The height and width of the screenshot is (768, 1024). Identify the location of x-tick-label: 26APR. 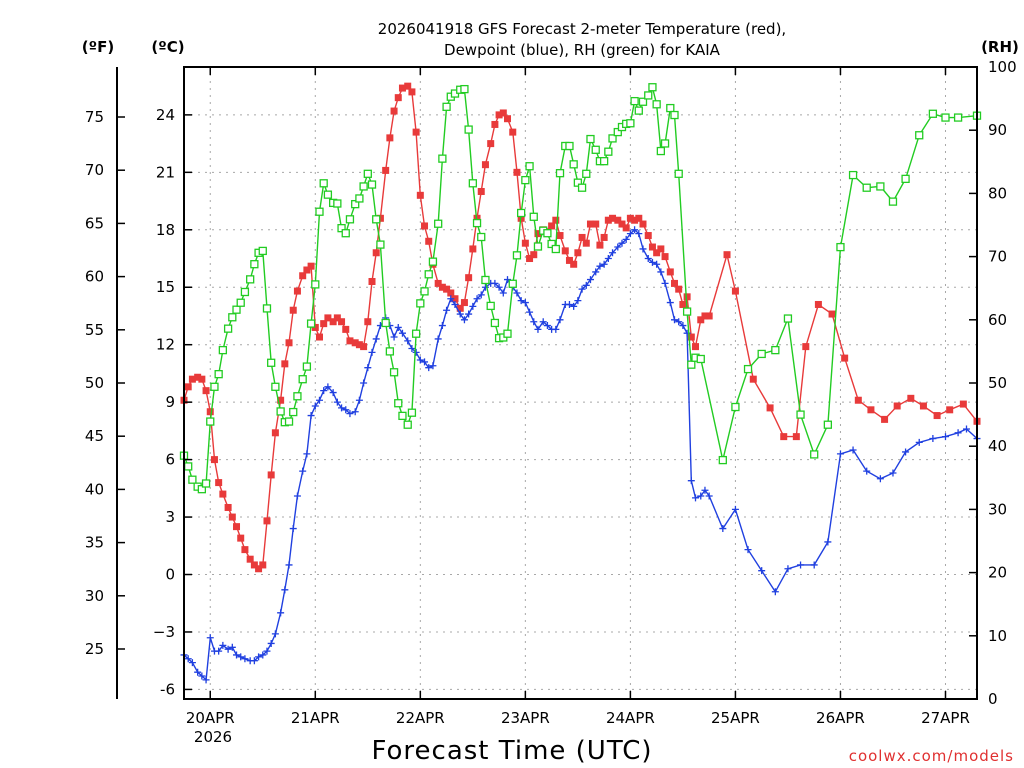
(840, 718).